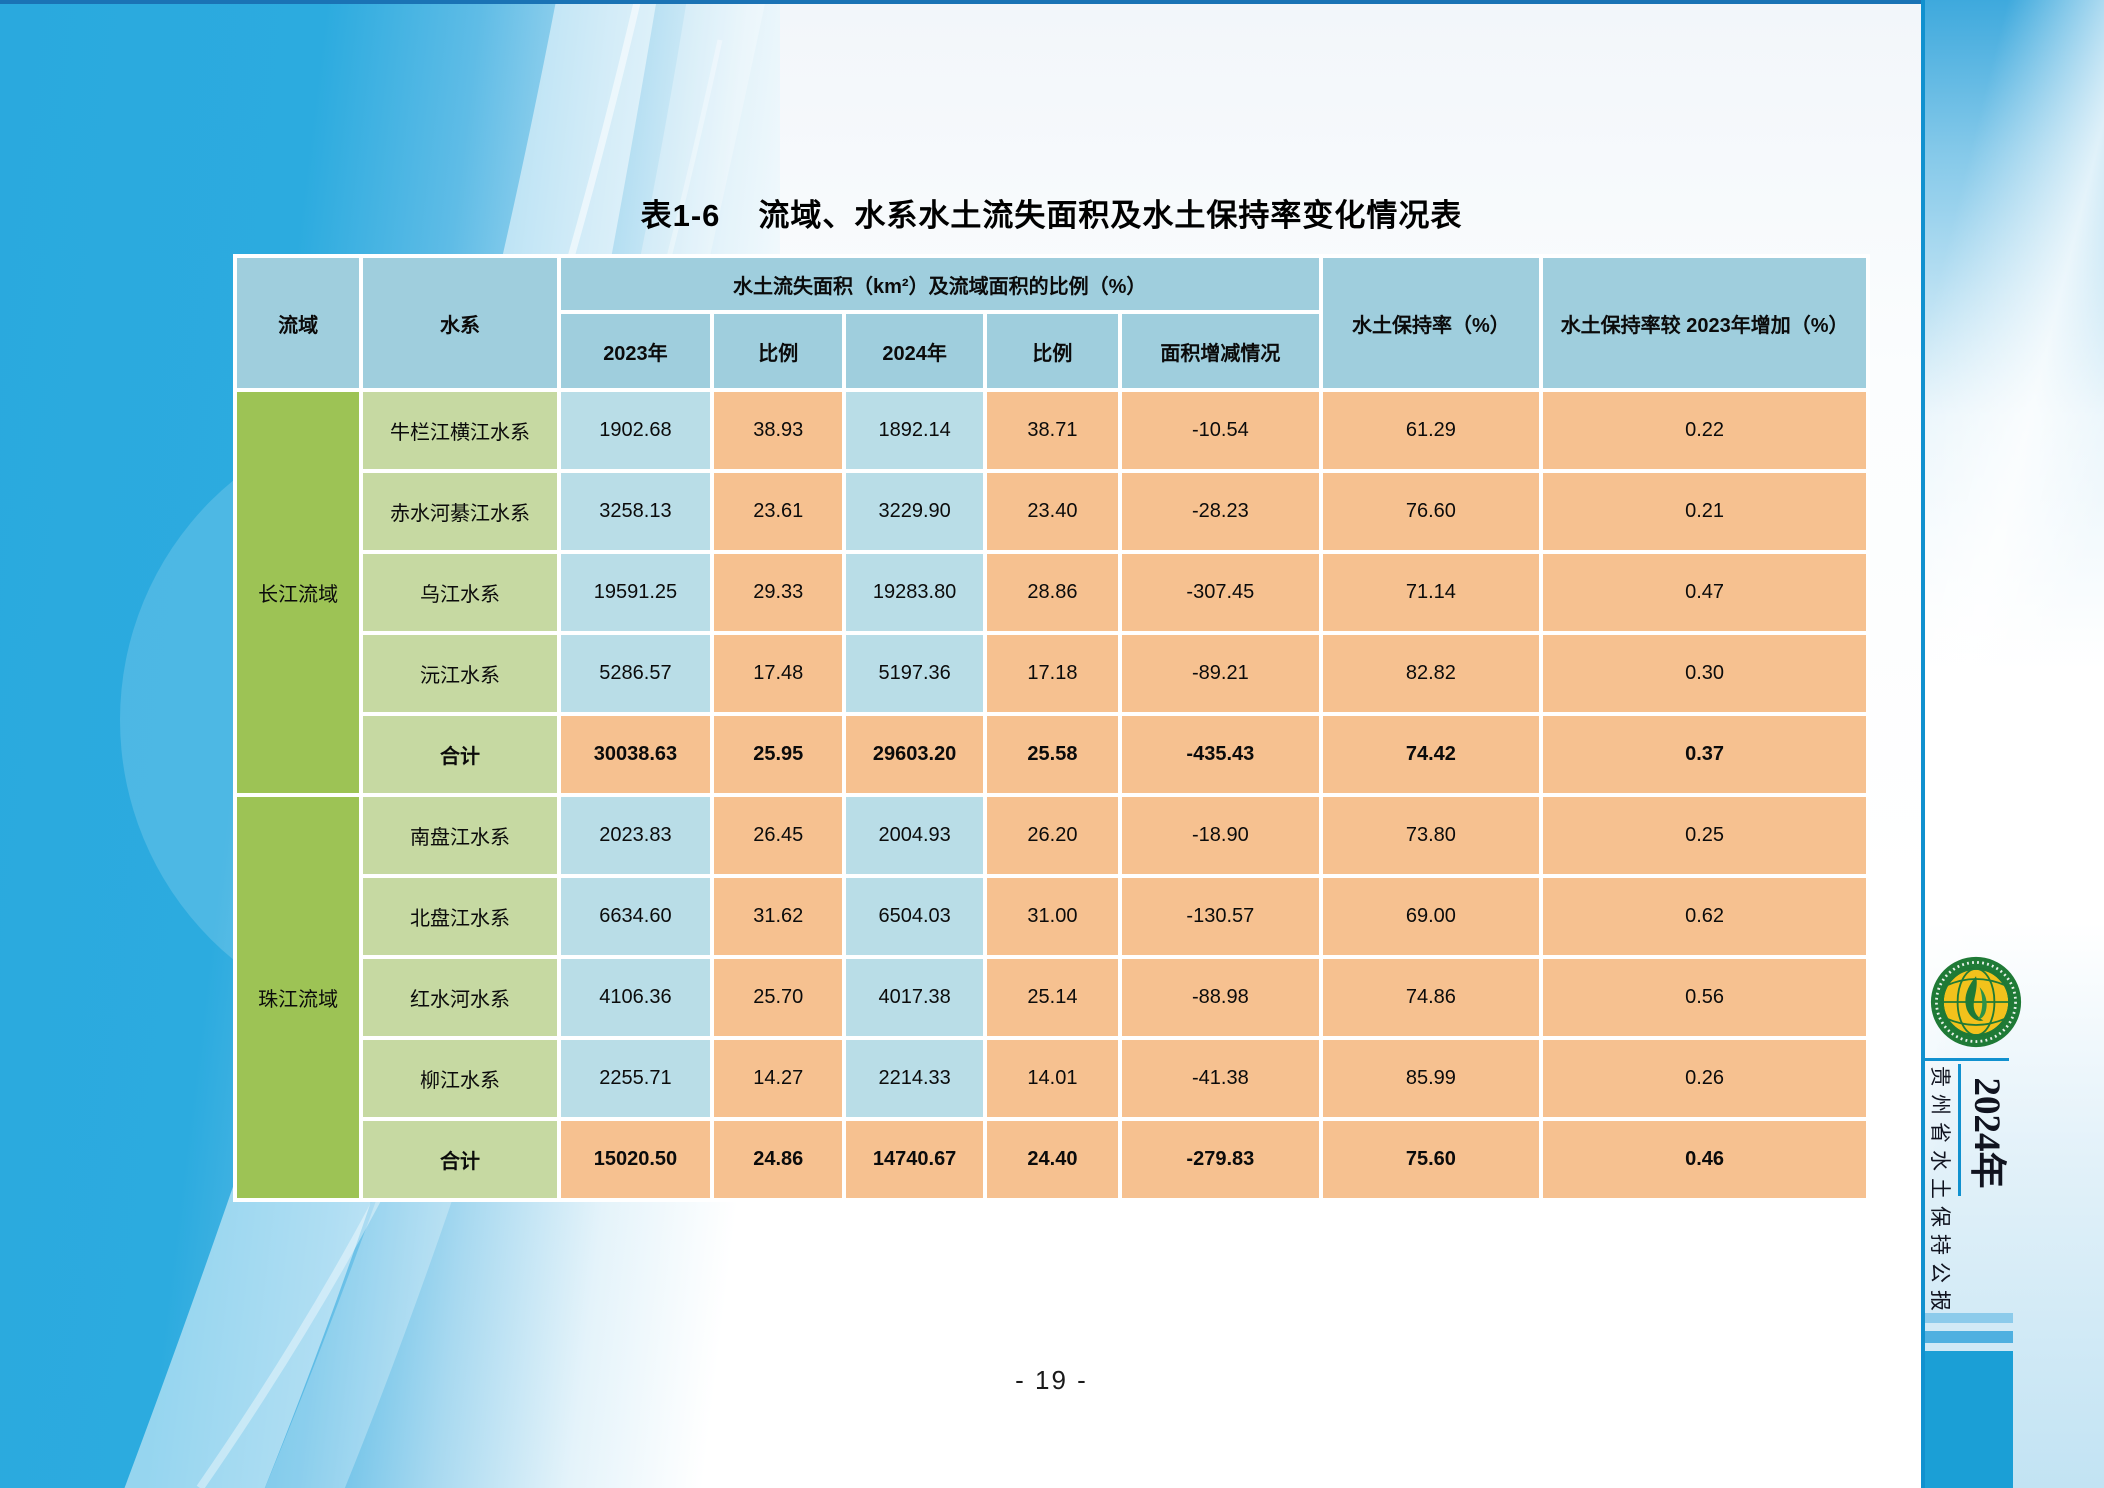  Describe the element at coordinates (1704, 430) in the screenshot. I see `retention-increase-cell: 0.22` at that location.